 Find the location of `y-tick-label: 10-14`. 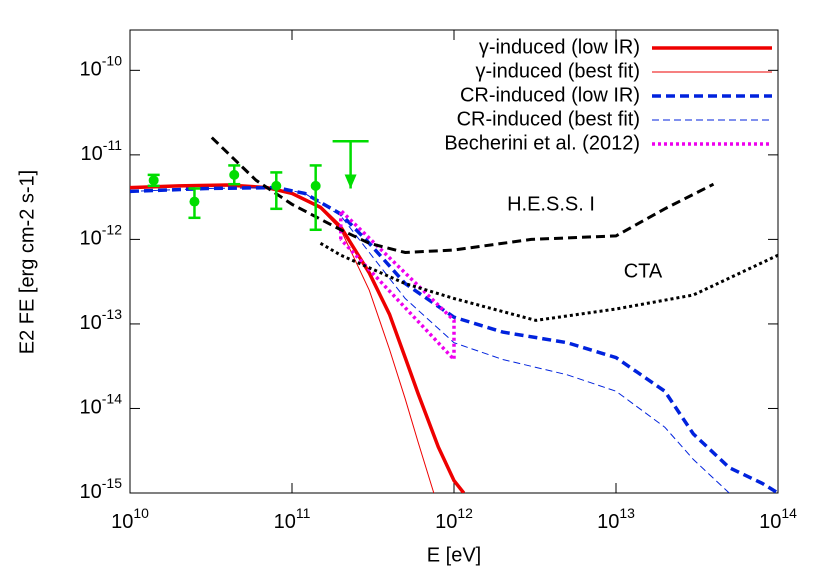

y-tick-label: 10-14 is located at coordinates (101, 404).